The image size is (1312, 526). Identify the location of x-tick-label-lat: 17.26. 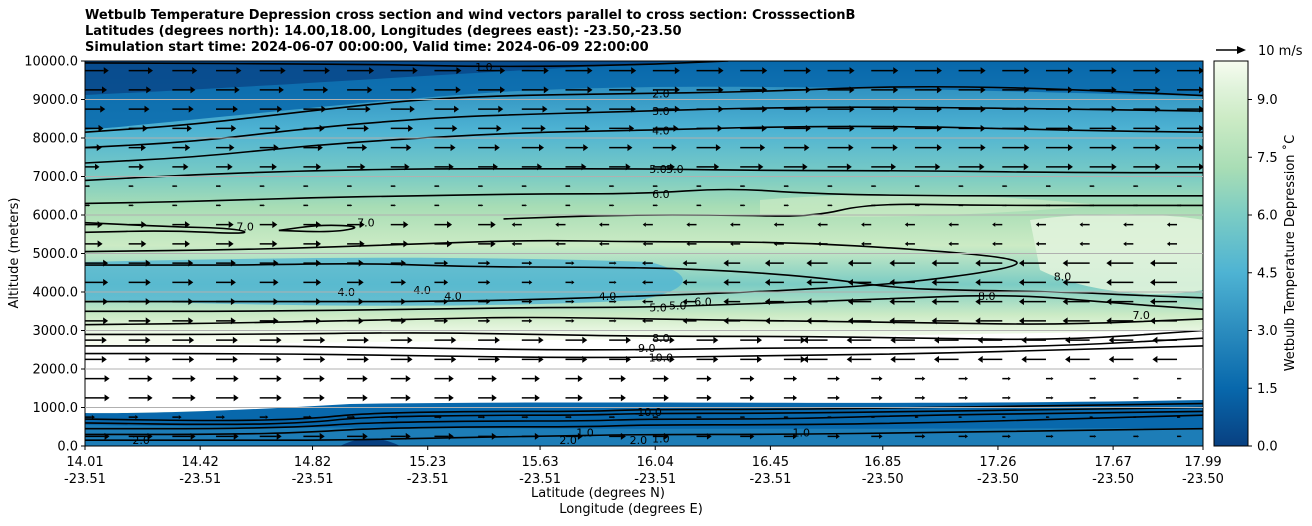
(997, 462).